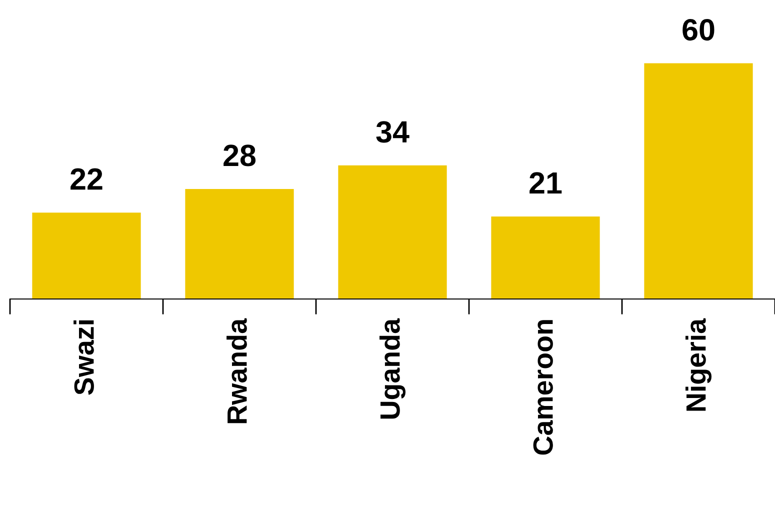 Image resolution: width=775 pixels, height=526 pixels. I want to click on x-tick-label: Nigeria, so click(698, 364).